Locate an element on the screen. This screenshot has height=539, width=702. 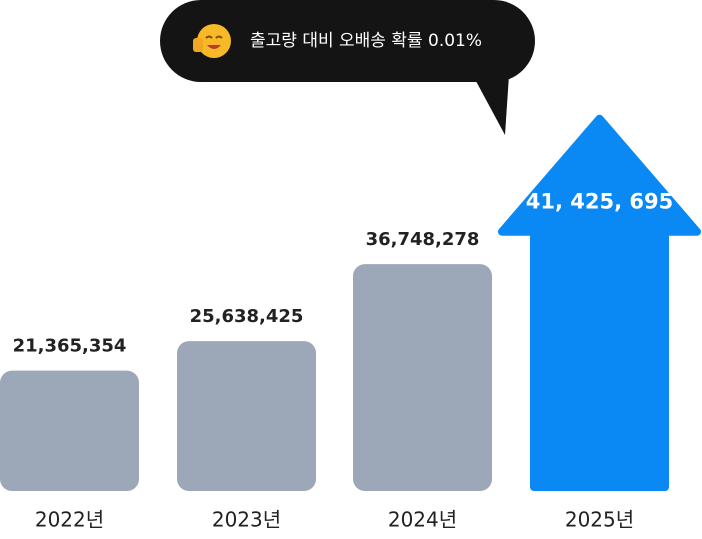
value-label: 21,365,354 is located at coordinates (70, 346).